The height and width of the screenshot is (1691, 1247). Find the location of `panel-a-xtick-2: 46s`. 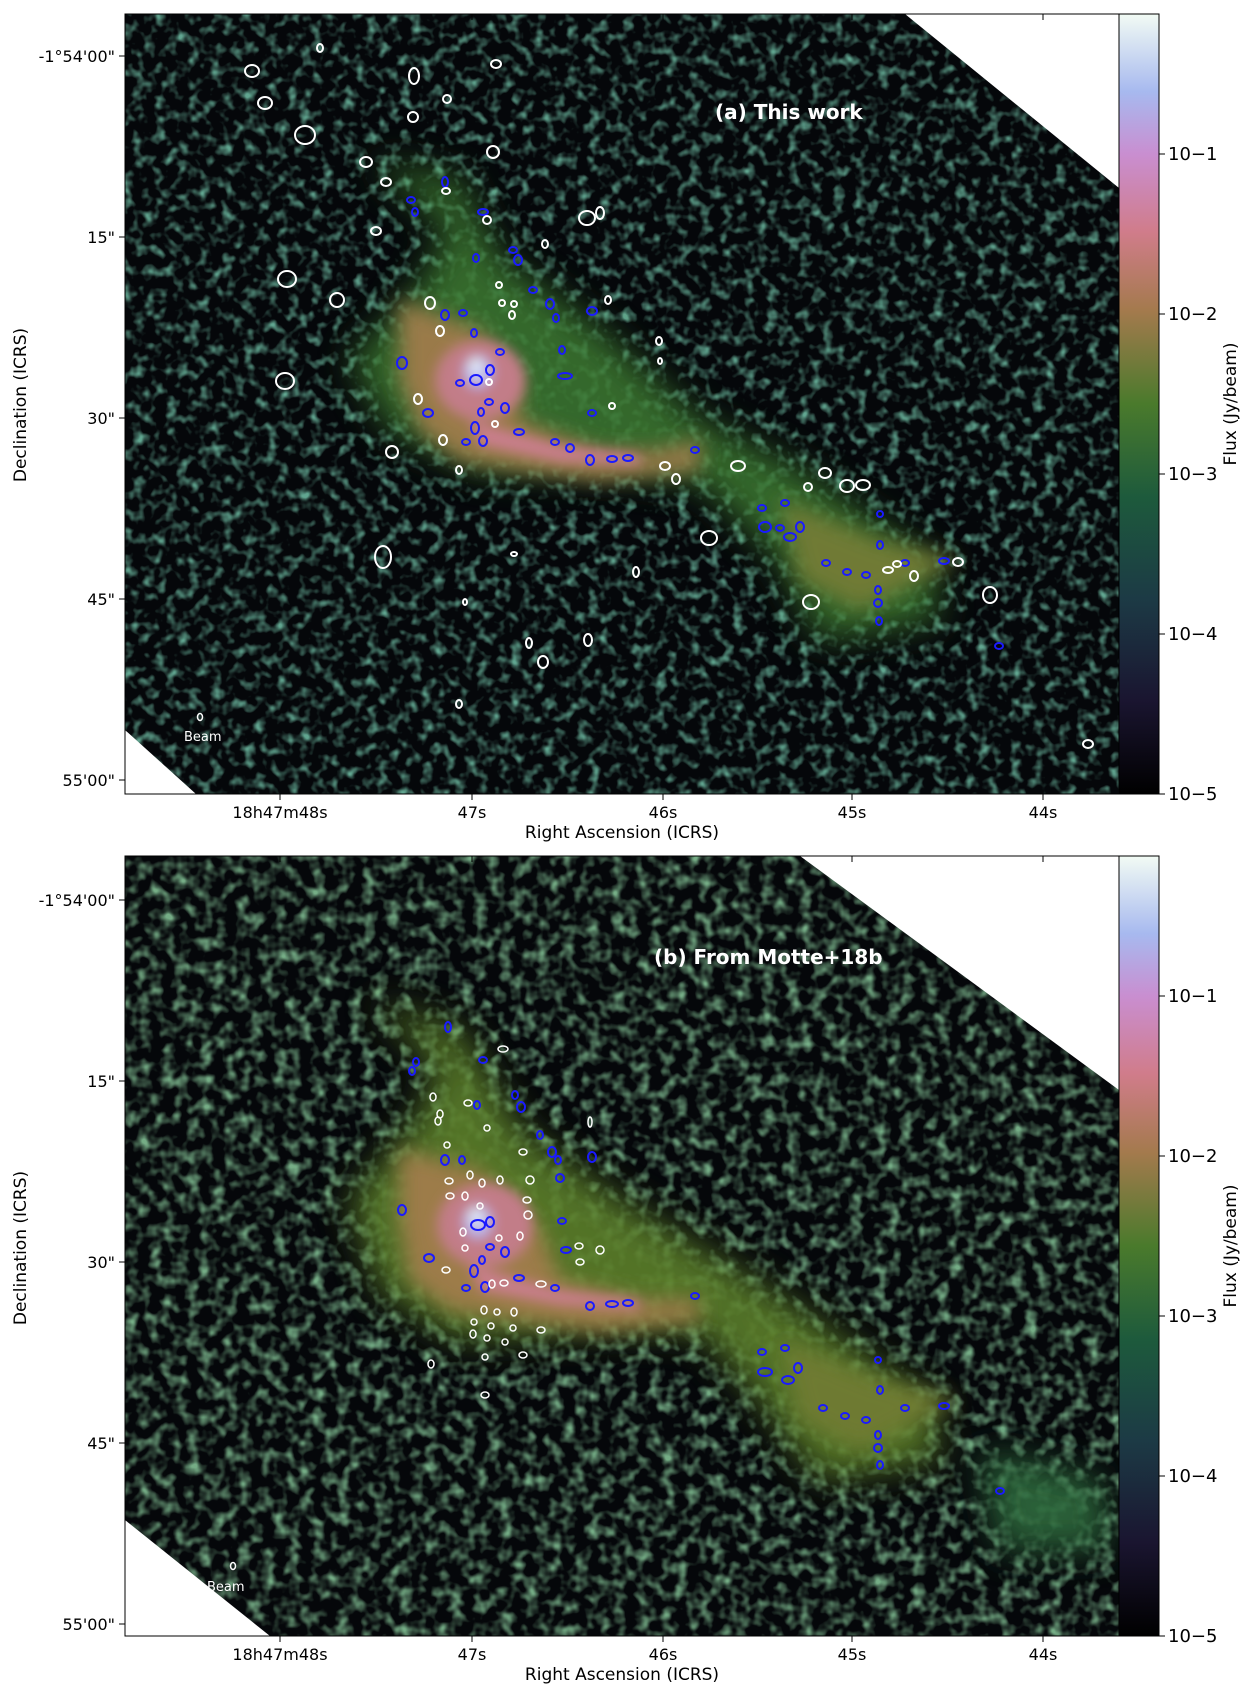

panel-a-xtick-2: 46s is located at coordinates (663, 812).